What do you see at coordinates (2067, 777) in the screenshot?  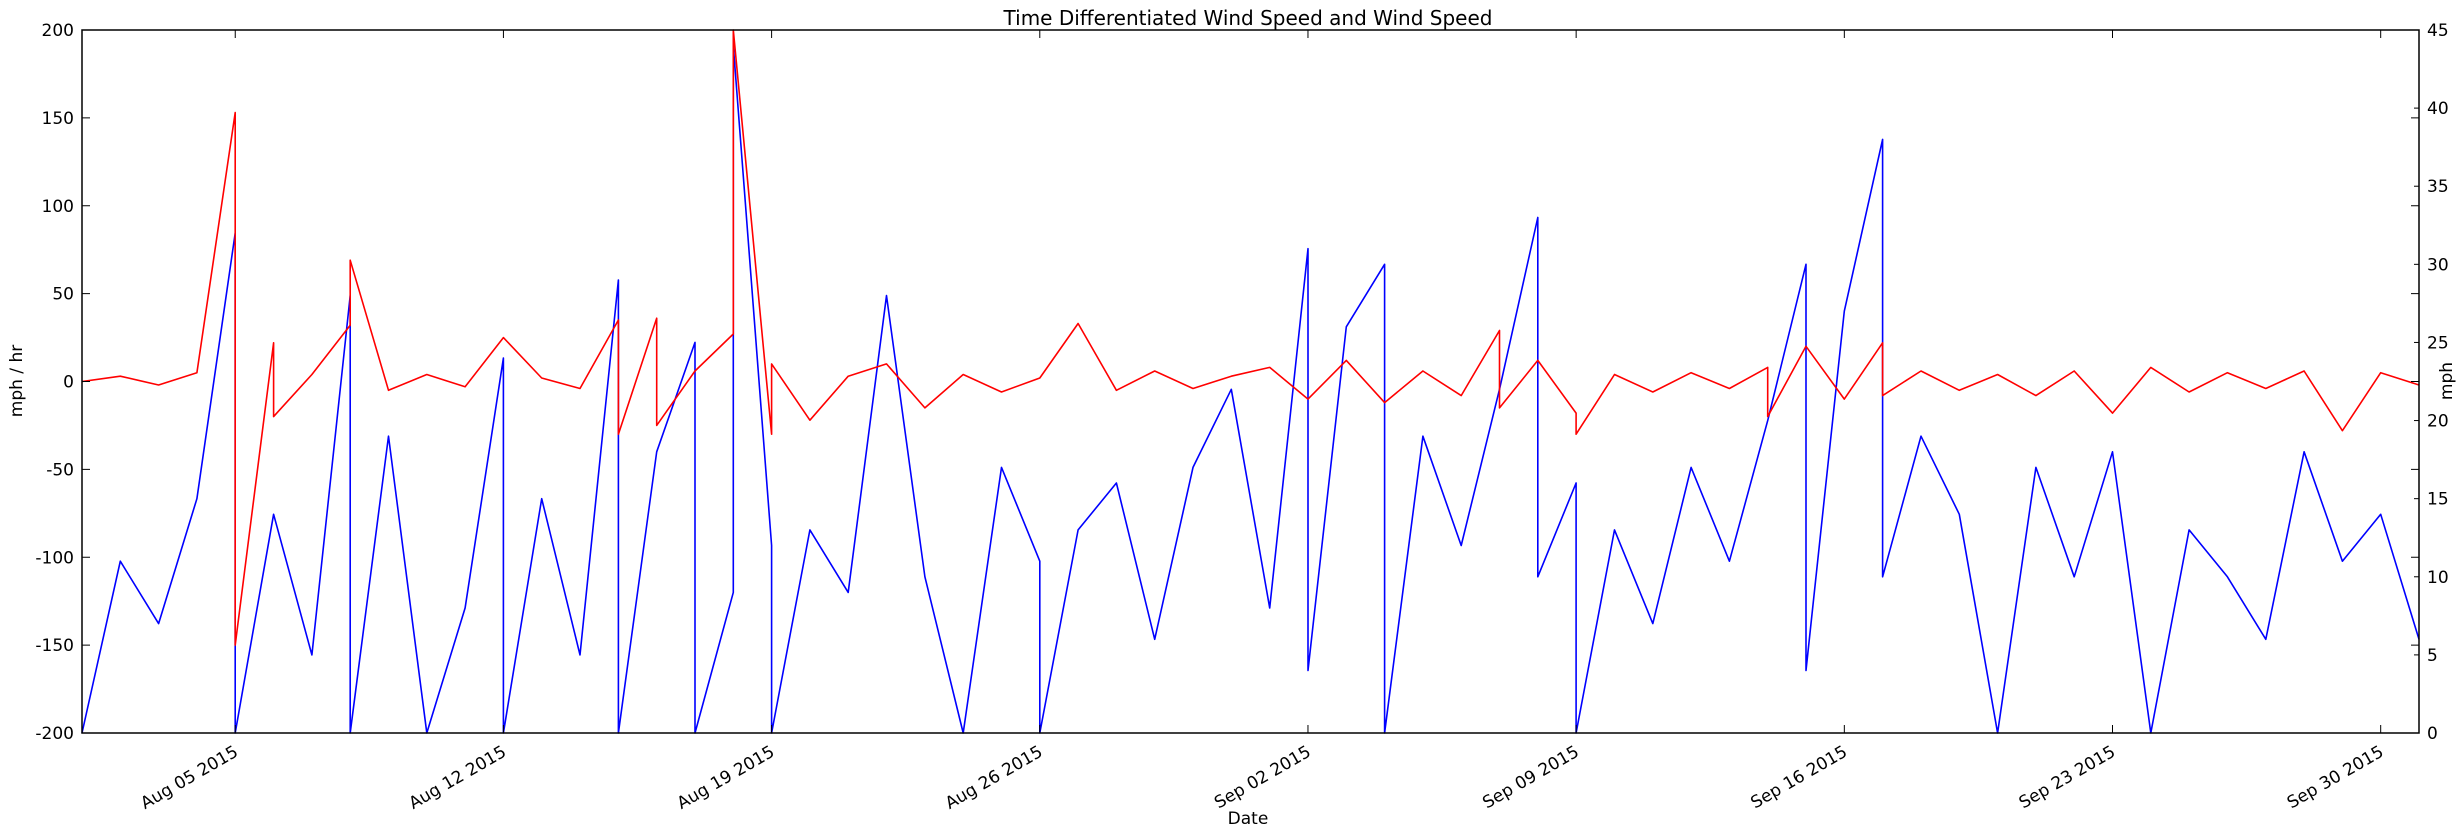 I see `x-tick-label: Sep 23 2015` at bounding box center [2067, 777].